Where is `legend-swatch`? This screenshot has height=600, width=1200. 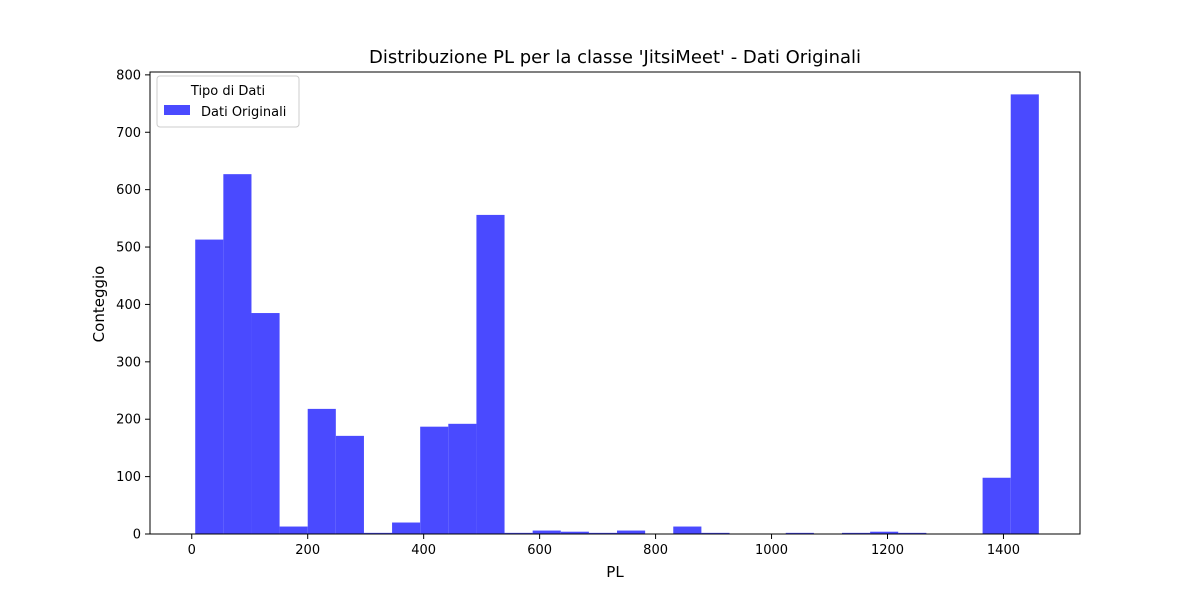 legend-swatch is located at coordinates (177, 110).